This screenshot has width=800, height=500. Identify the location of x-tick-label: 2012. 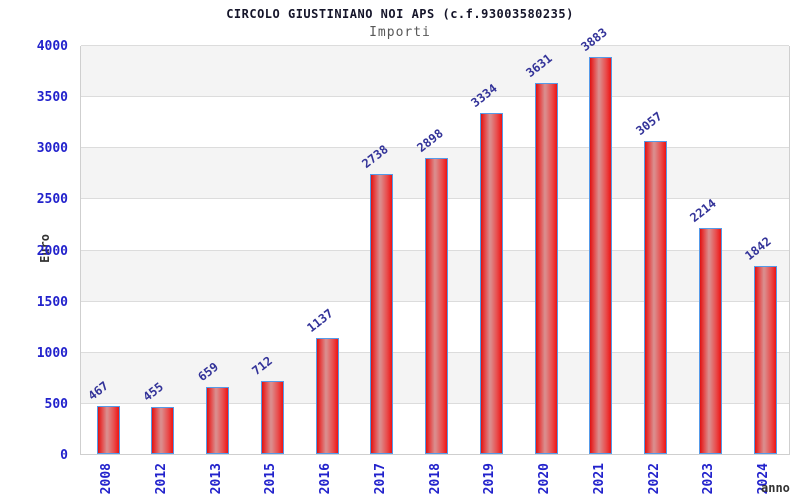
(161, 479).